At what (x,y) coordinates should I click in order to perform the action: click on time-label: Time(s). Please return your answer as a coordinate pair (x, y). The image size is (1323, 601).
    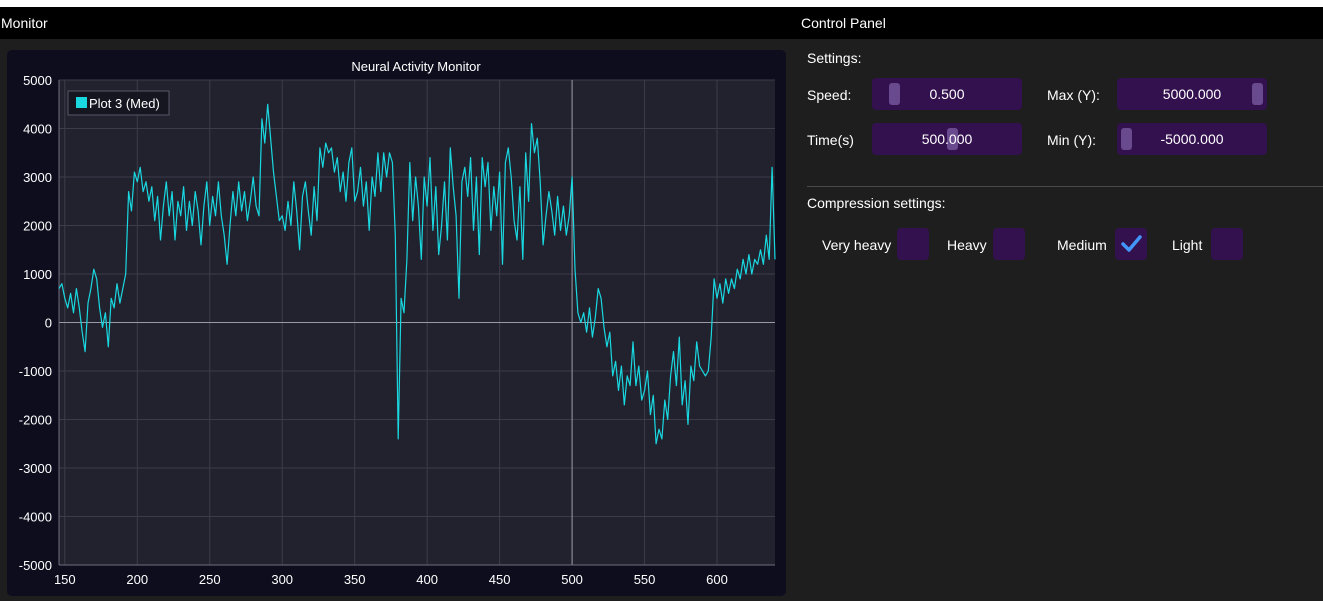
    Looking at the image, I should click on (830, 140).